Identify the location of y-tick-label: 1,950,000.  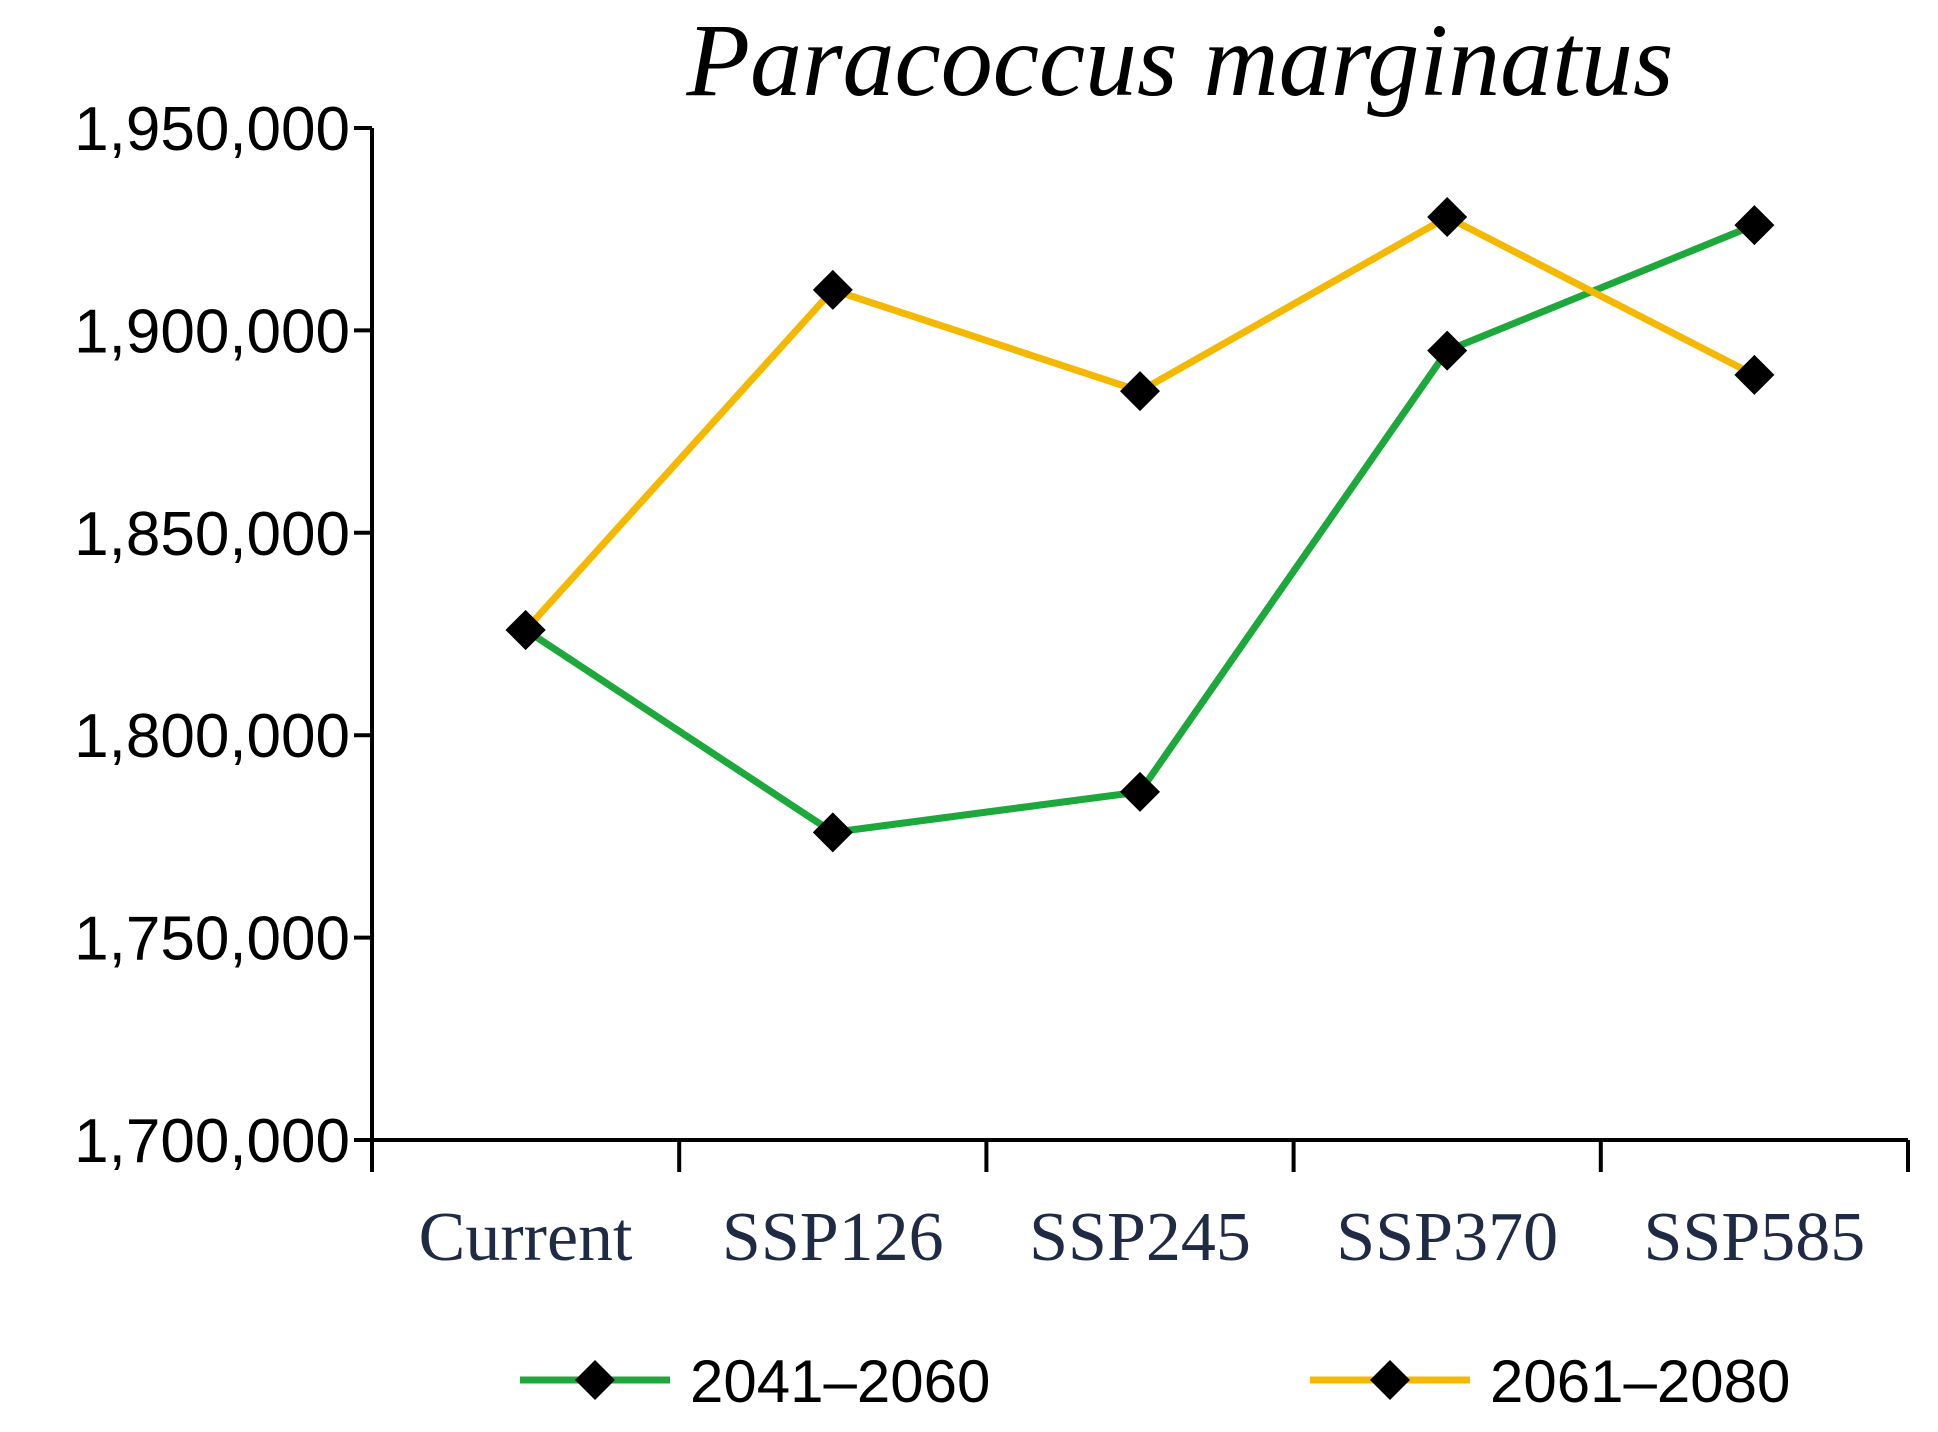
(212, 129).